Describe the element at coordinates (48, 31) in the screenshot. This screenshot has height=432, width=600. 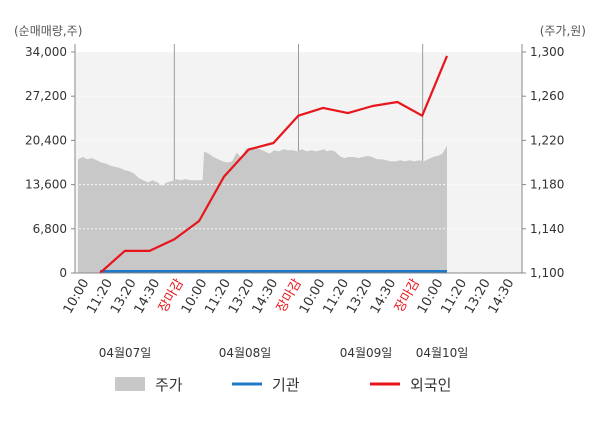
I see `left-axis-unit: (순매매량,주)` at that location.